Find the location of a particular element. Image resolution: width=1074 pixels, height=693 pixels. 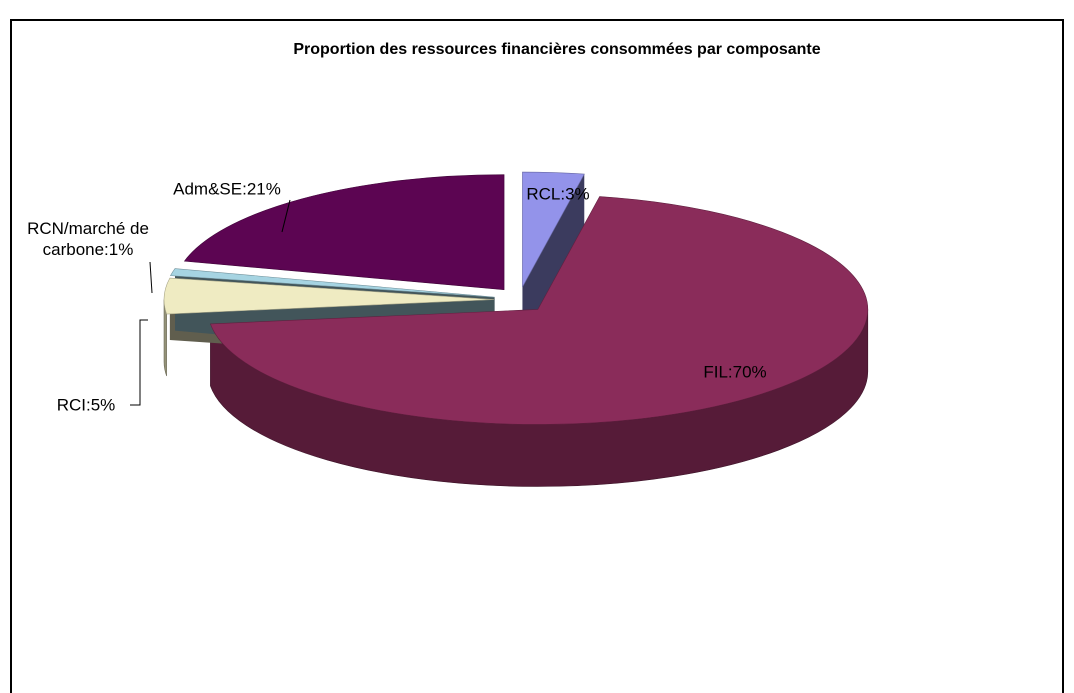

data-label: RCI:5% is located at coordinates (86, 404).